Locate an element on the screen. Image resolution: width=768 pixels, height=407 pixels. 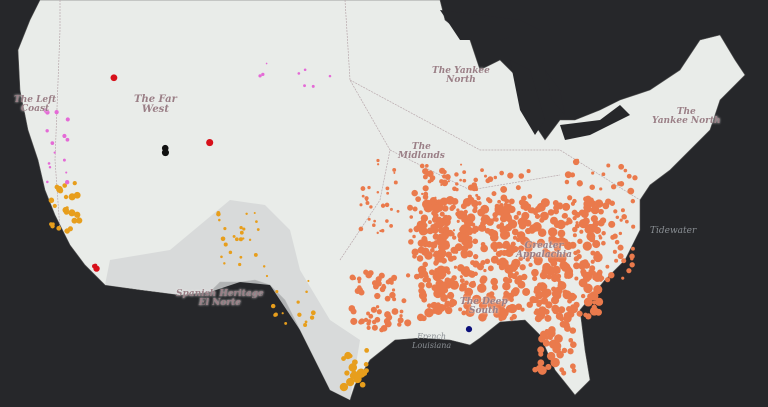
region-label-french-louisiana: French Louisiana is located at coordinates (432, 341).